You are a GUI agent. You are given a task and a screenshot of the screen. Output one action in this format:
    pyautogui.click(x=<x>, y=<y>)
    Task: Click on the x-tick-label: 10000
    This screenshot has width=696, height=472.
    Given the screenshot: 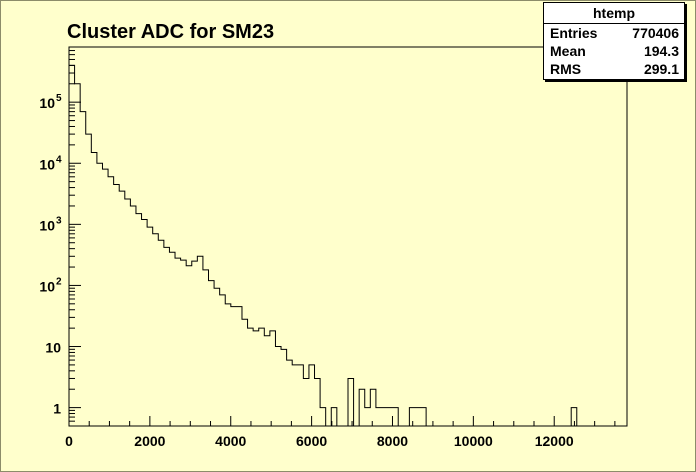 What is the action you would take?
    pyautogui.click(x=473, y=441)
    